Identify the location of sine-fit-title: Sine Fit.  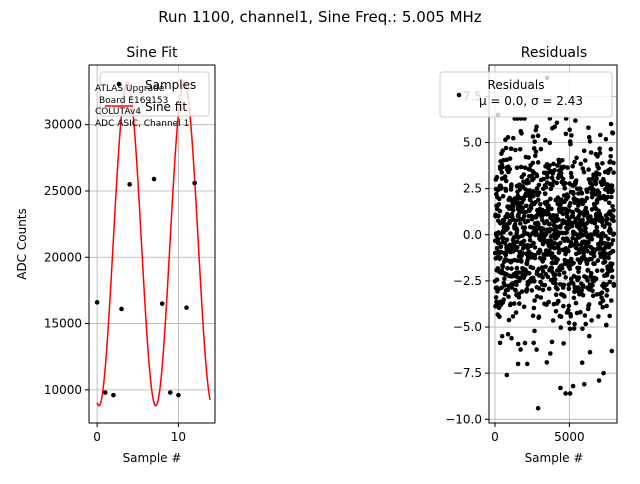
(152, 53).